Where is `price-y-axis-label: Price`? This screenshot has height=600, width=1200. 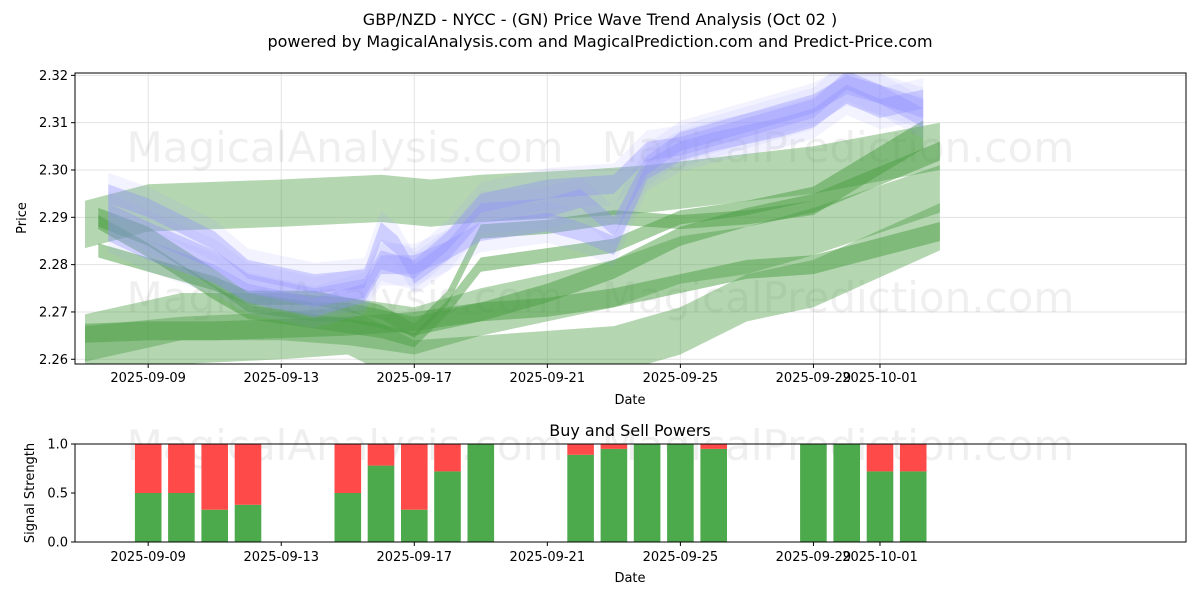 price-y-axis-label: Price is located at coordinates (22, 218).